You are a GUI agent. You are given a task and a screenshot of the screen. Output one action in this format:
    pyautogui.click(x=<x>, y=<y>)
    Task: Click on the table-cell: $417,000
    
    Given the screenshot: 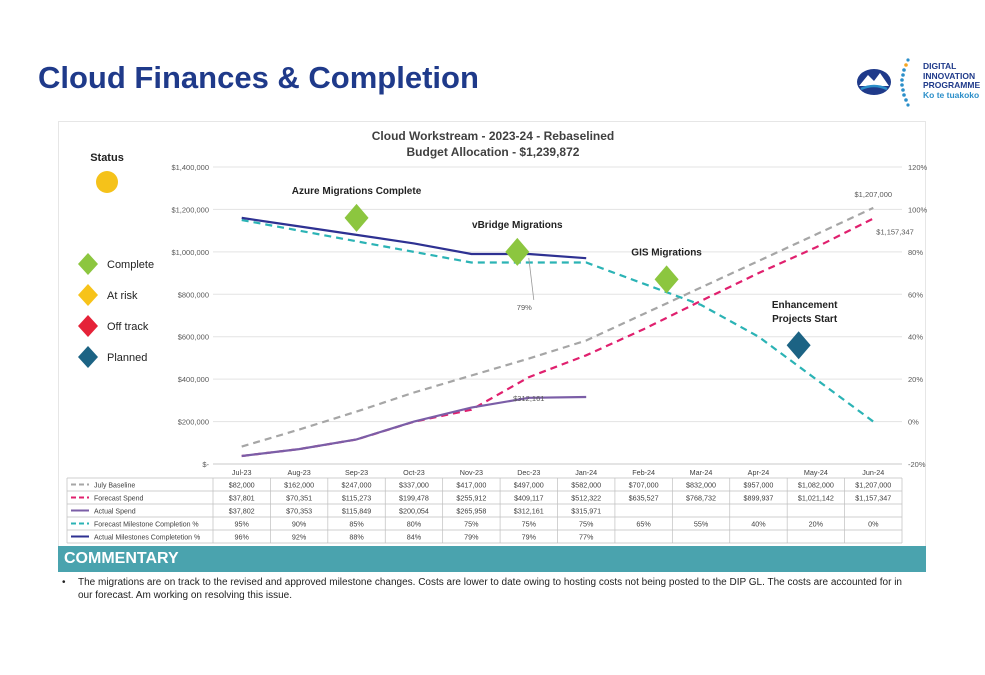 What is the action you would take?
    pyautogui.click(x=471, y=485)
    